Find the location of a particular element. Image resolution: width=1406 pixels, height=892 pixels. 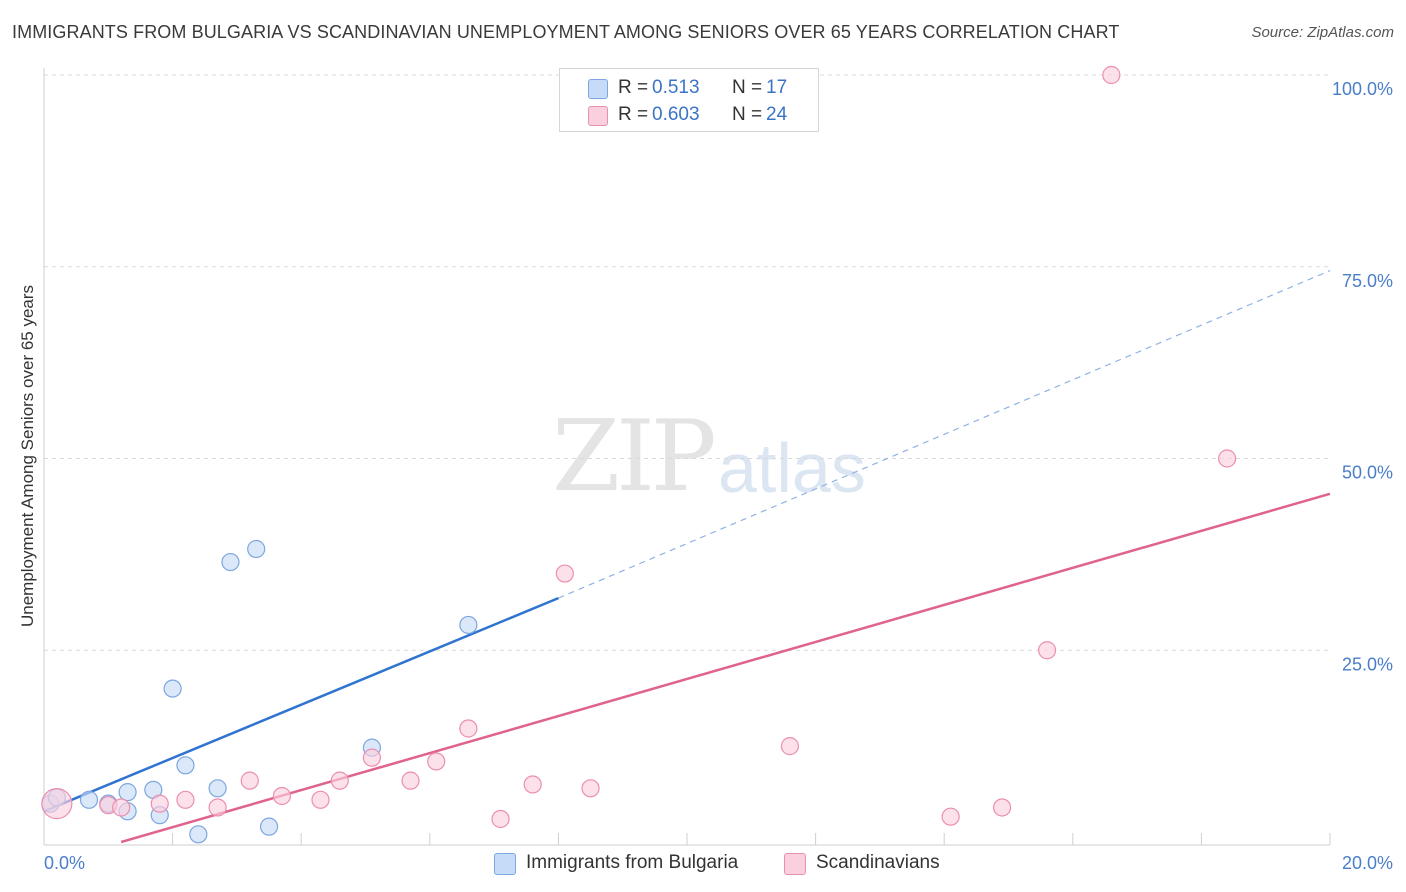

x-tick-label: 20.0% is located at coordinates (1367, 863).